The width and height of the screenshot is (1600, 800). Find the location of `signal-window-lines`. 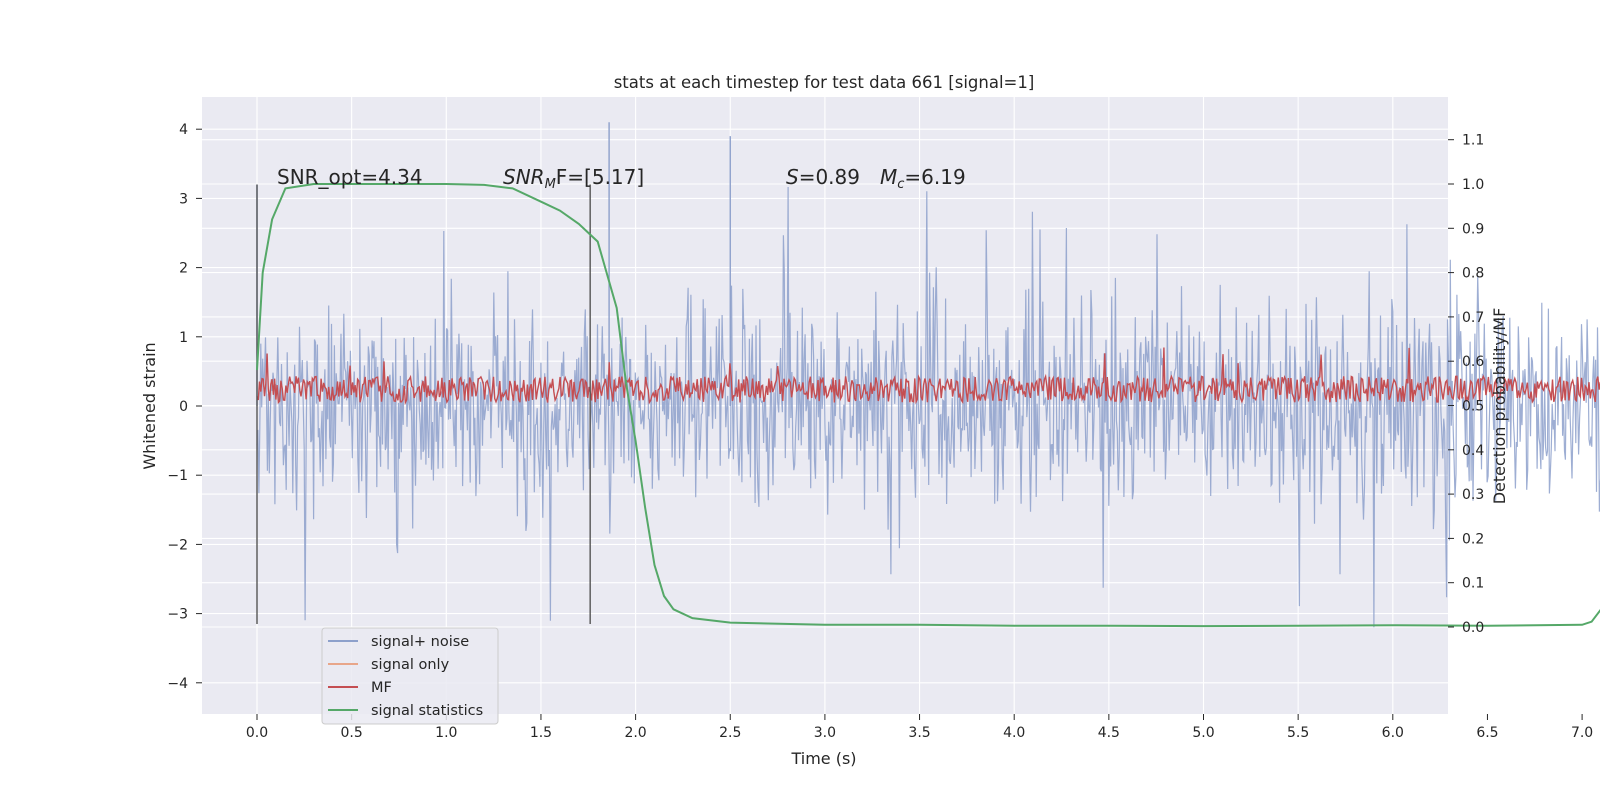

signal-window-lines is located at coordinates (423, 404).